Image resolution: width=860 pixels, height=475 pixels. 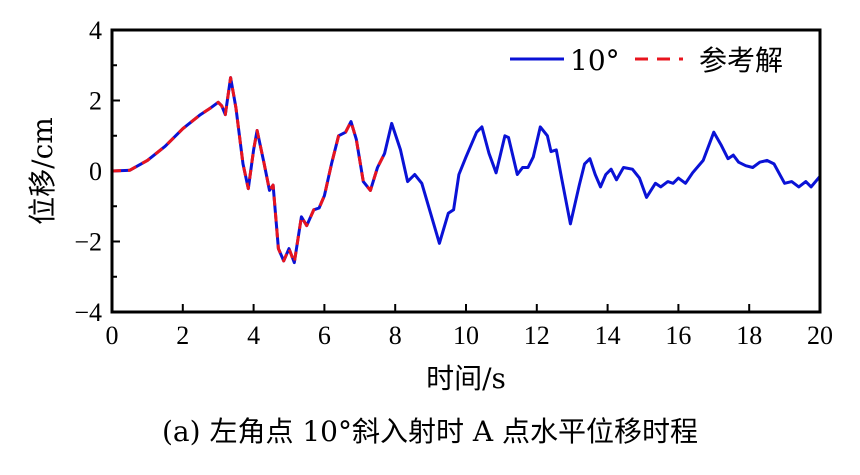 What do you see at coordinates (741, 60) in the screenshot?
I see `legend-label-reference: 参考解` at bounding box center [741, 60].